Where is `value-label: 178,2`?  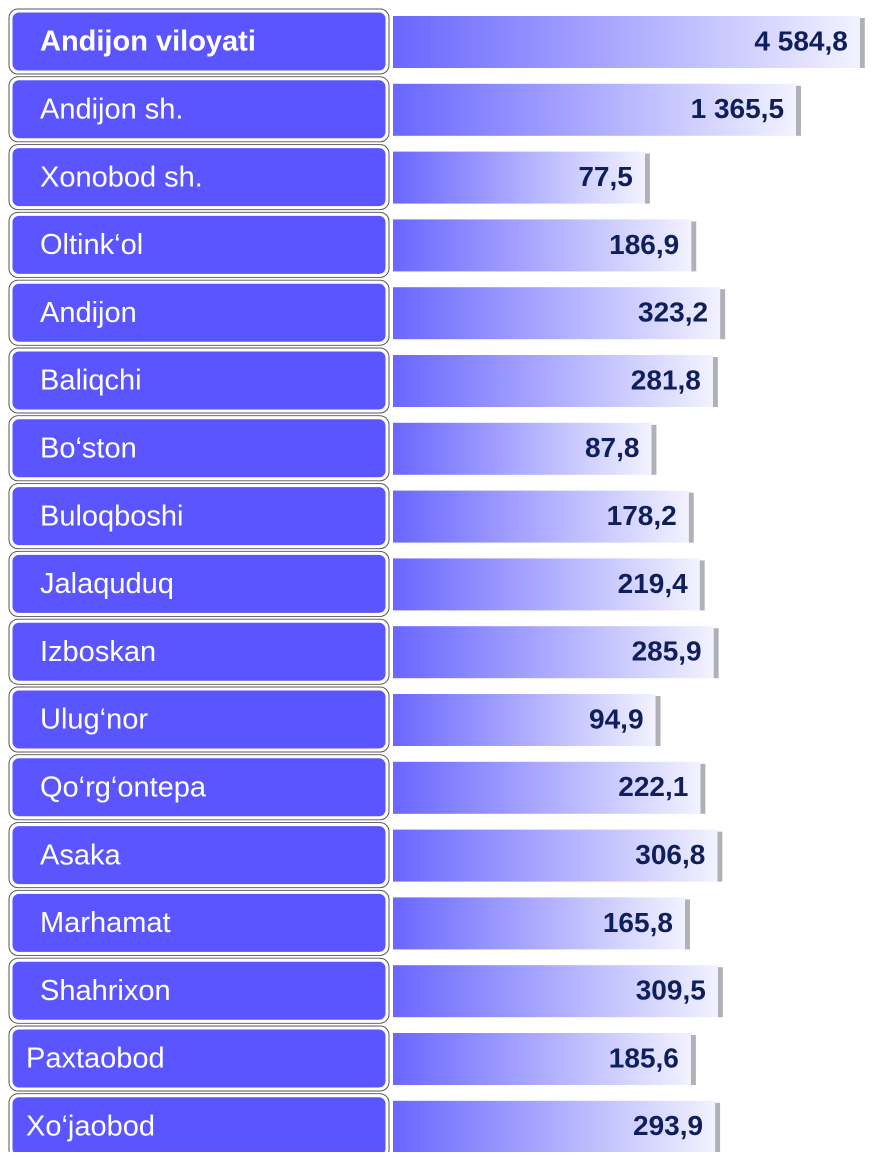 value-label: 178,2 is located at coordinates (642, 515).